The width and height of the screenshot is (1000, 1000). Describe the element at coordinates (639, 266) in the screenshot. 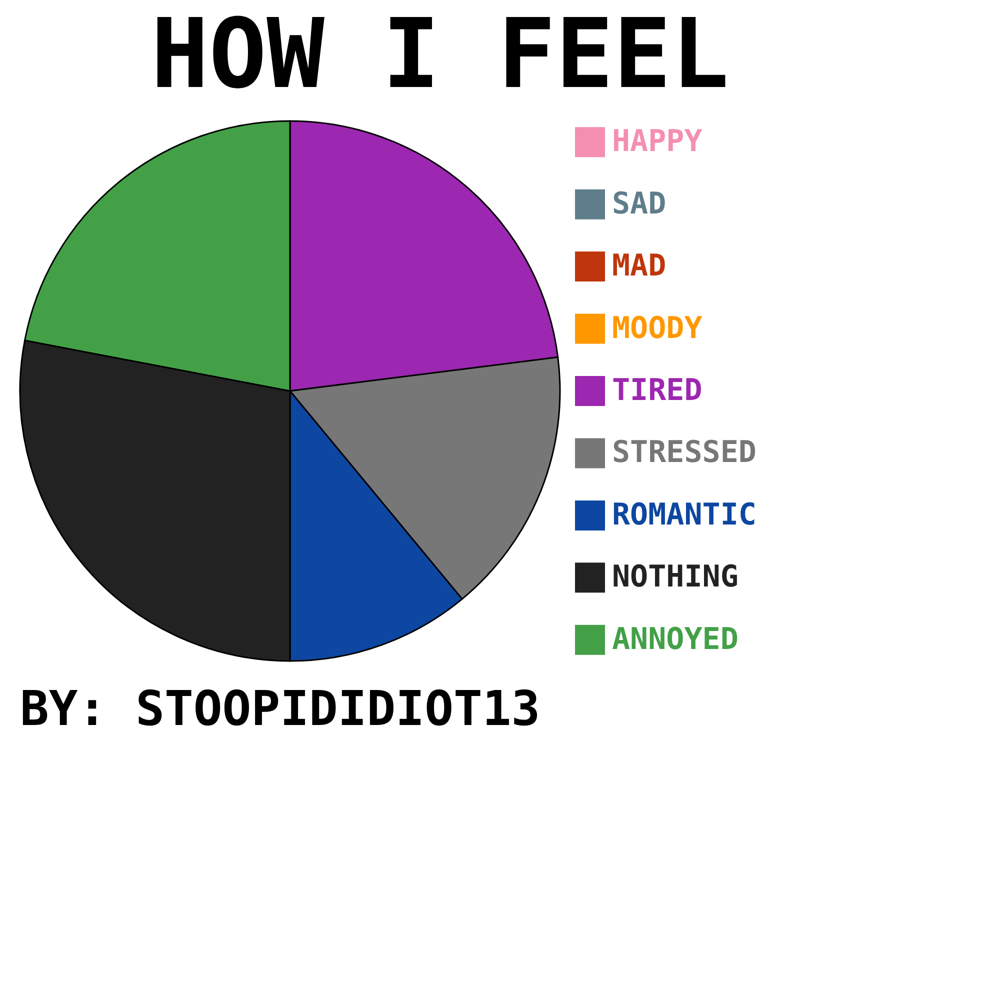

I see `legend-label: MAD` at that location.